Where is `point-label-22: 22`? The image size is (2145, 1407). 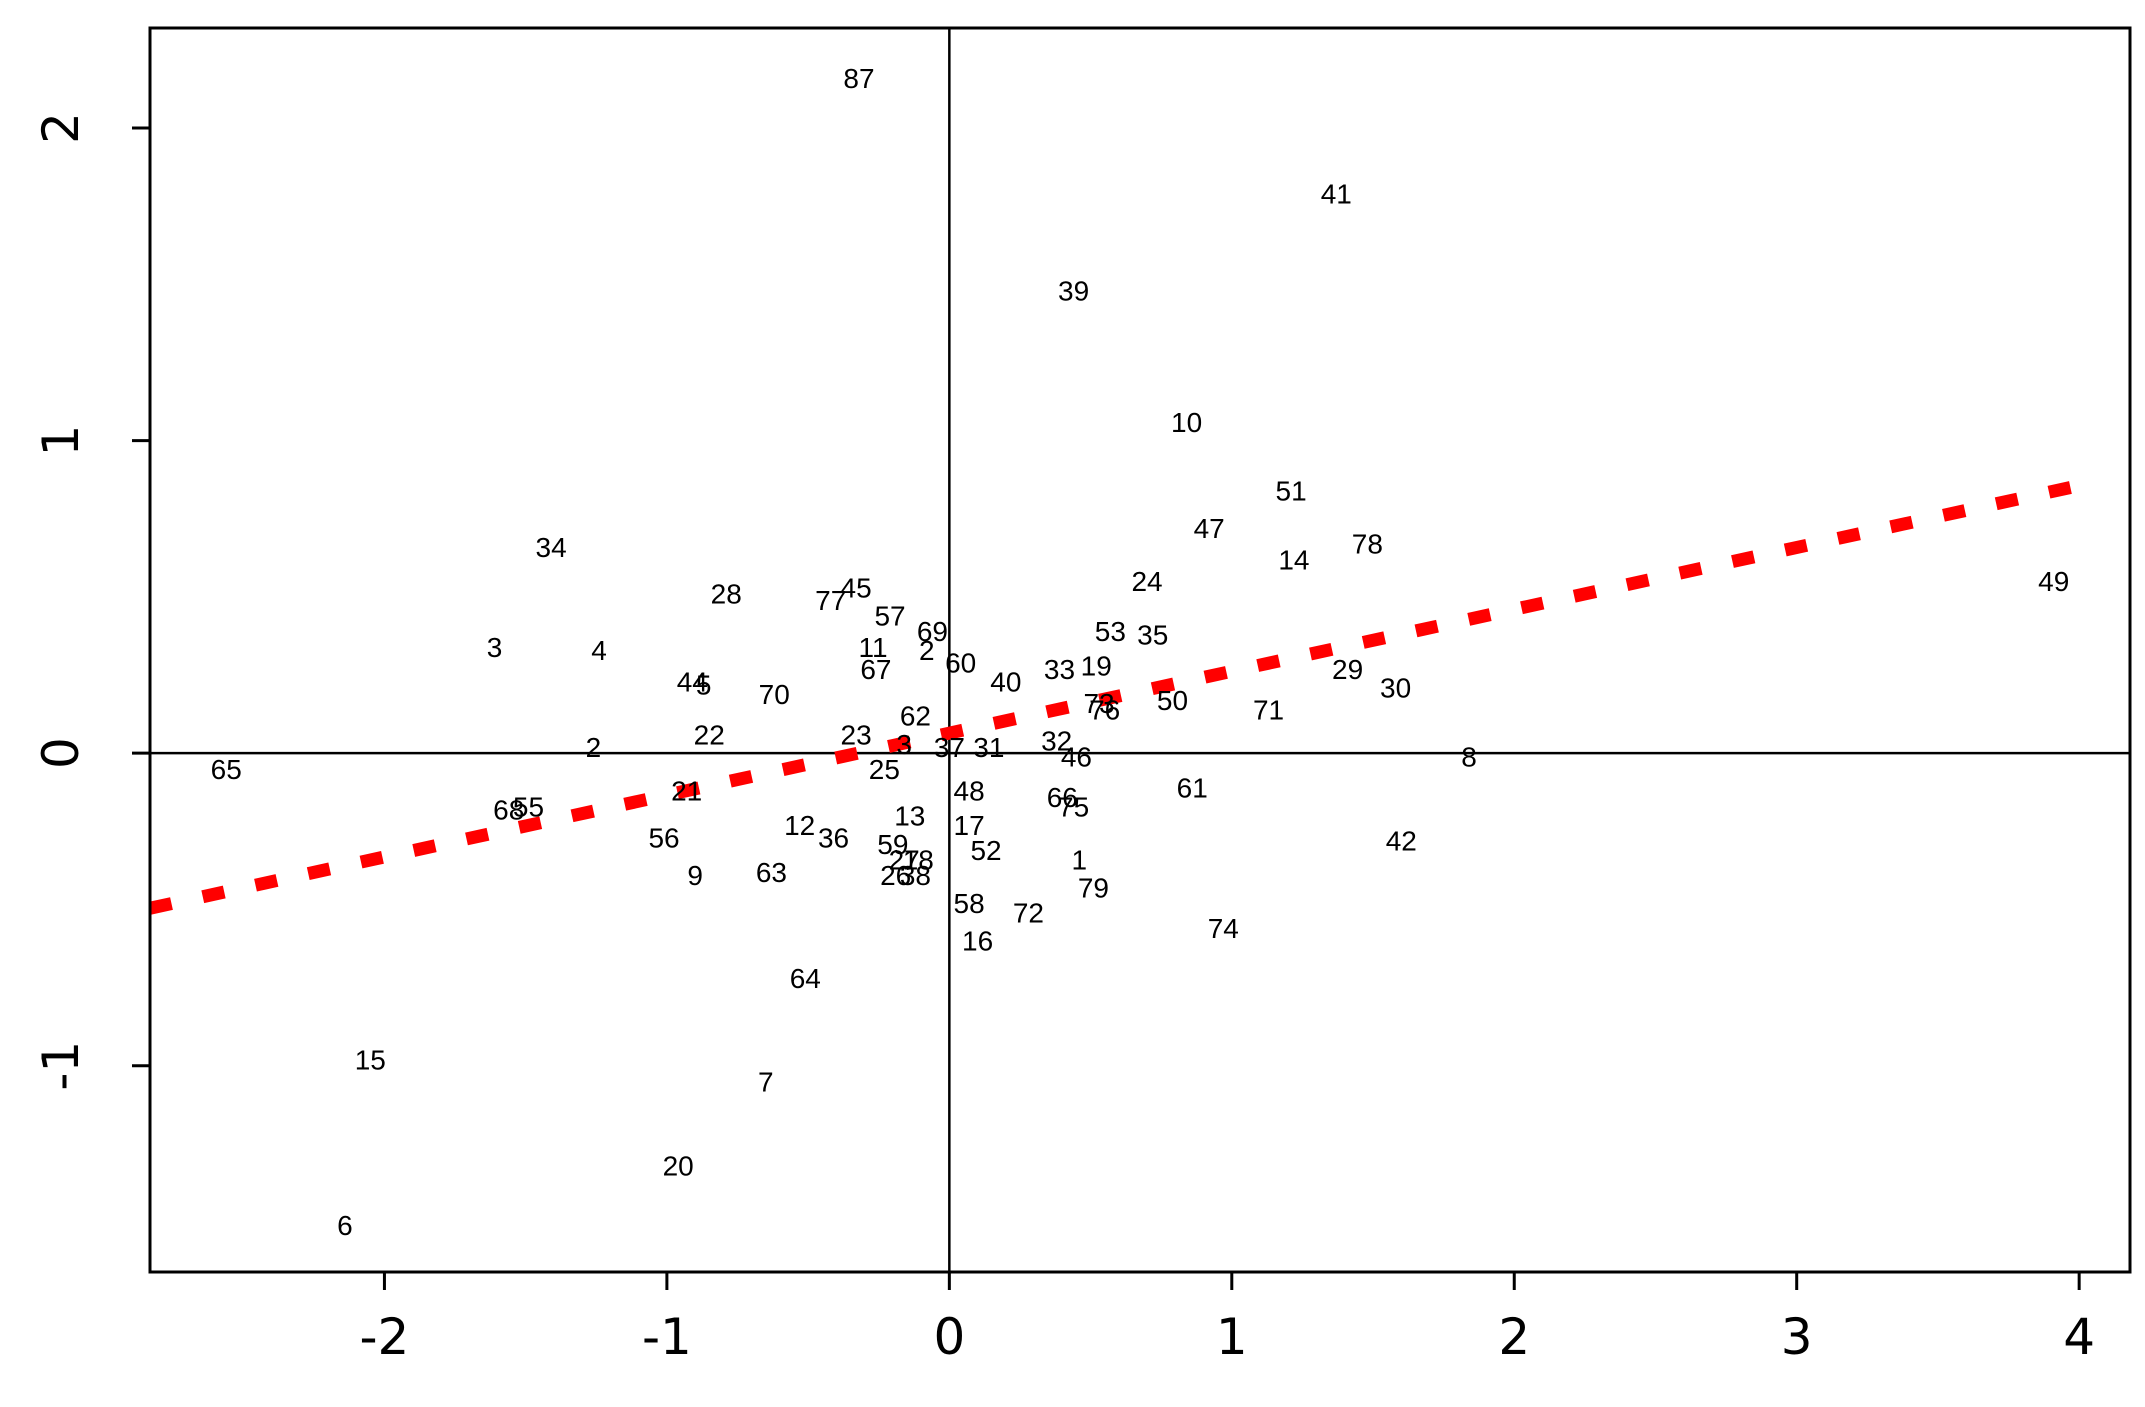
point-label-22: 22 is located at coordinates (709, 734).